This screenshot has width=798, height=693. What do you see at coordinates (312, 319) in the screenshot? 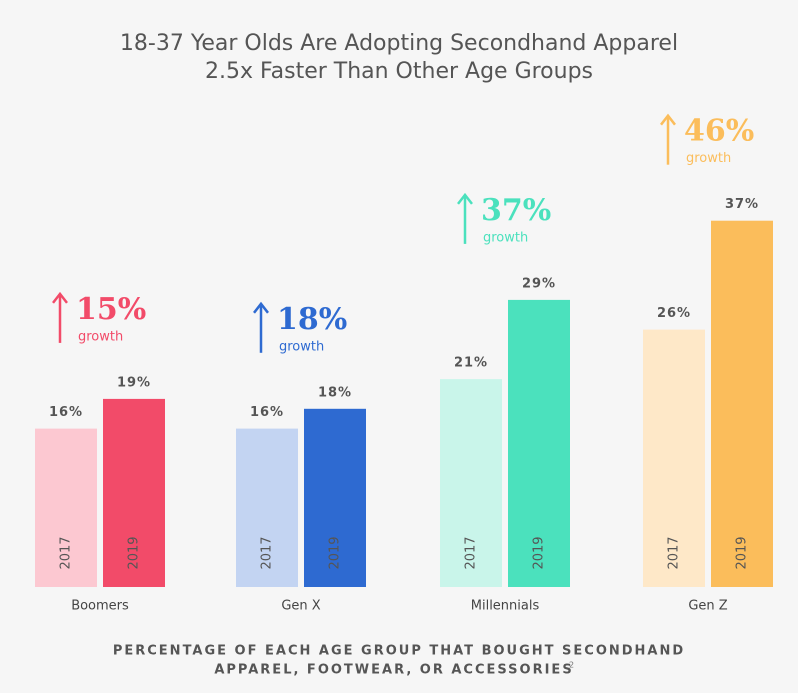
I see `growth-value: 18%` at bounding box center [312, 319].